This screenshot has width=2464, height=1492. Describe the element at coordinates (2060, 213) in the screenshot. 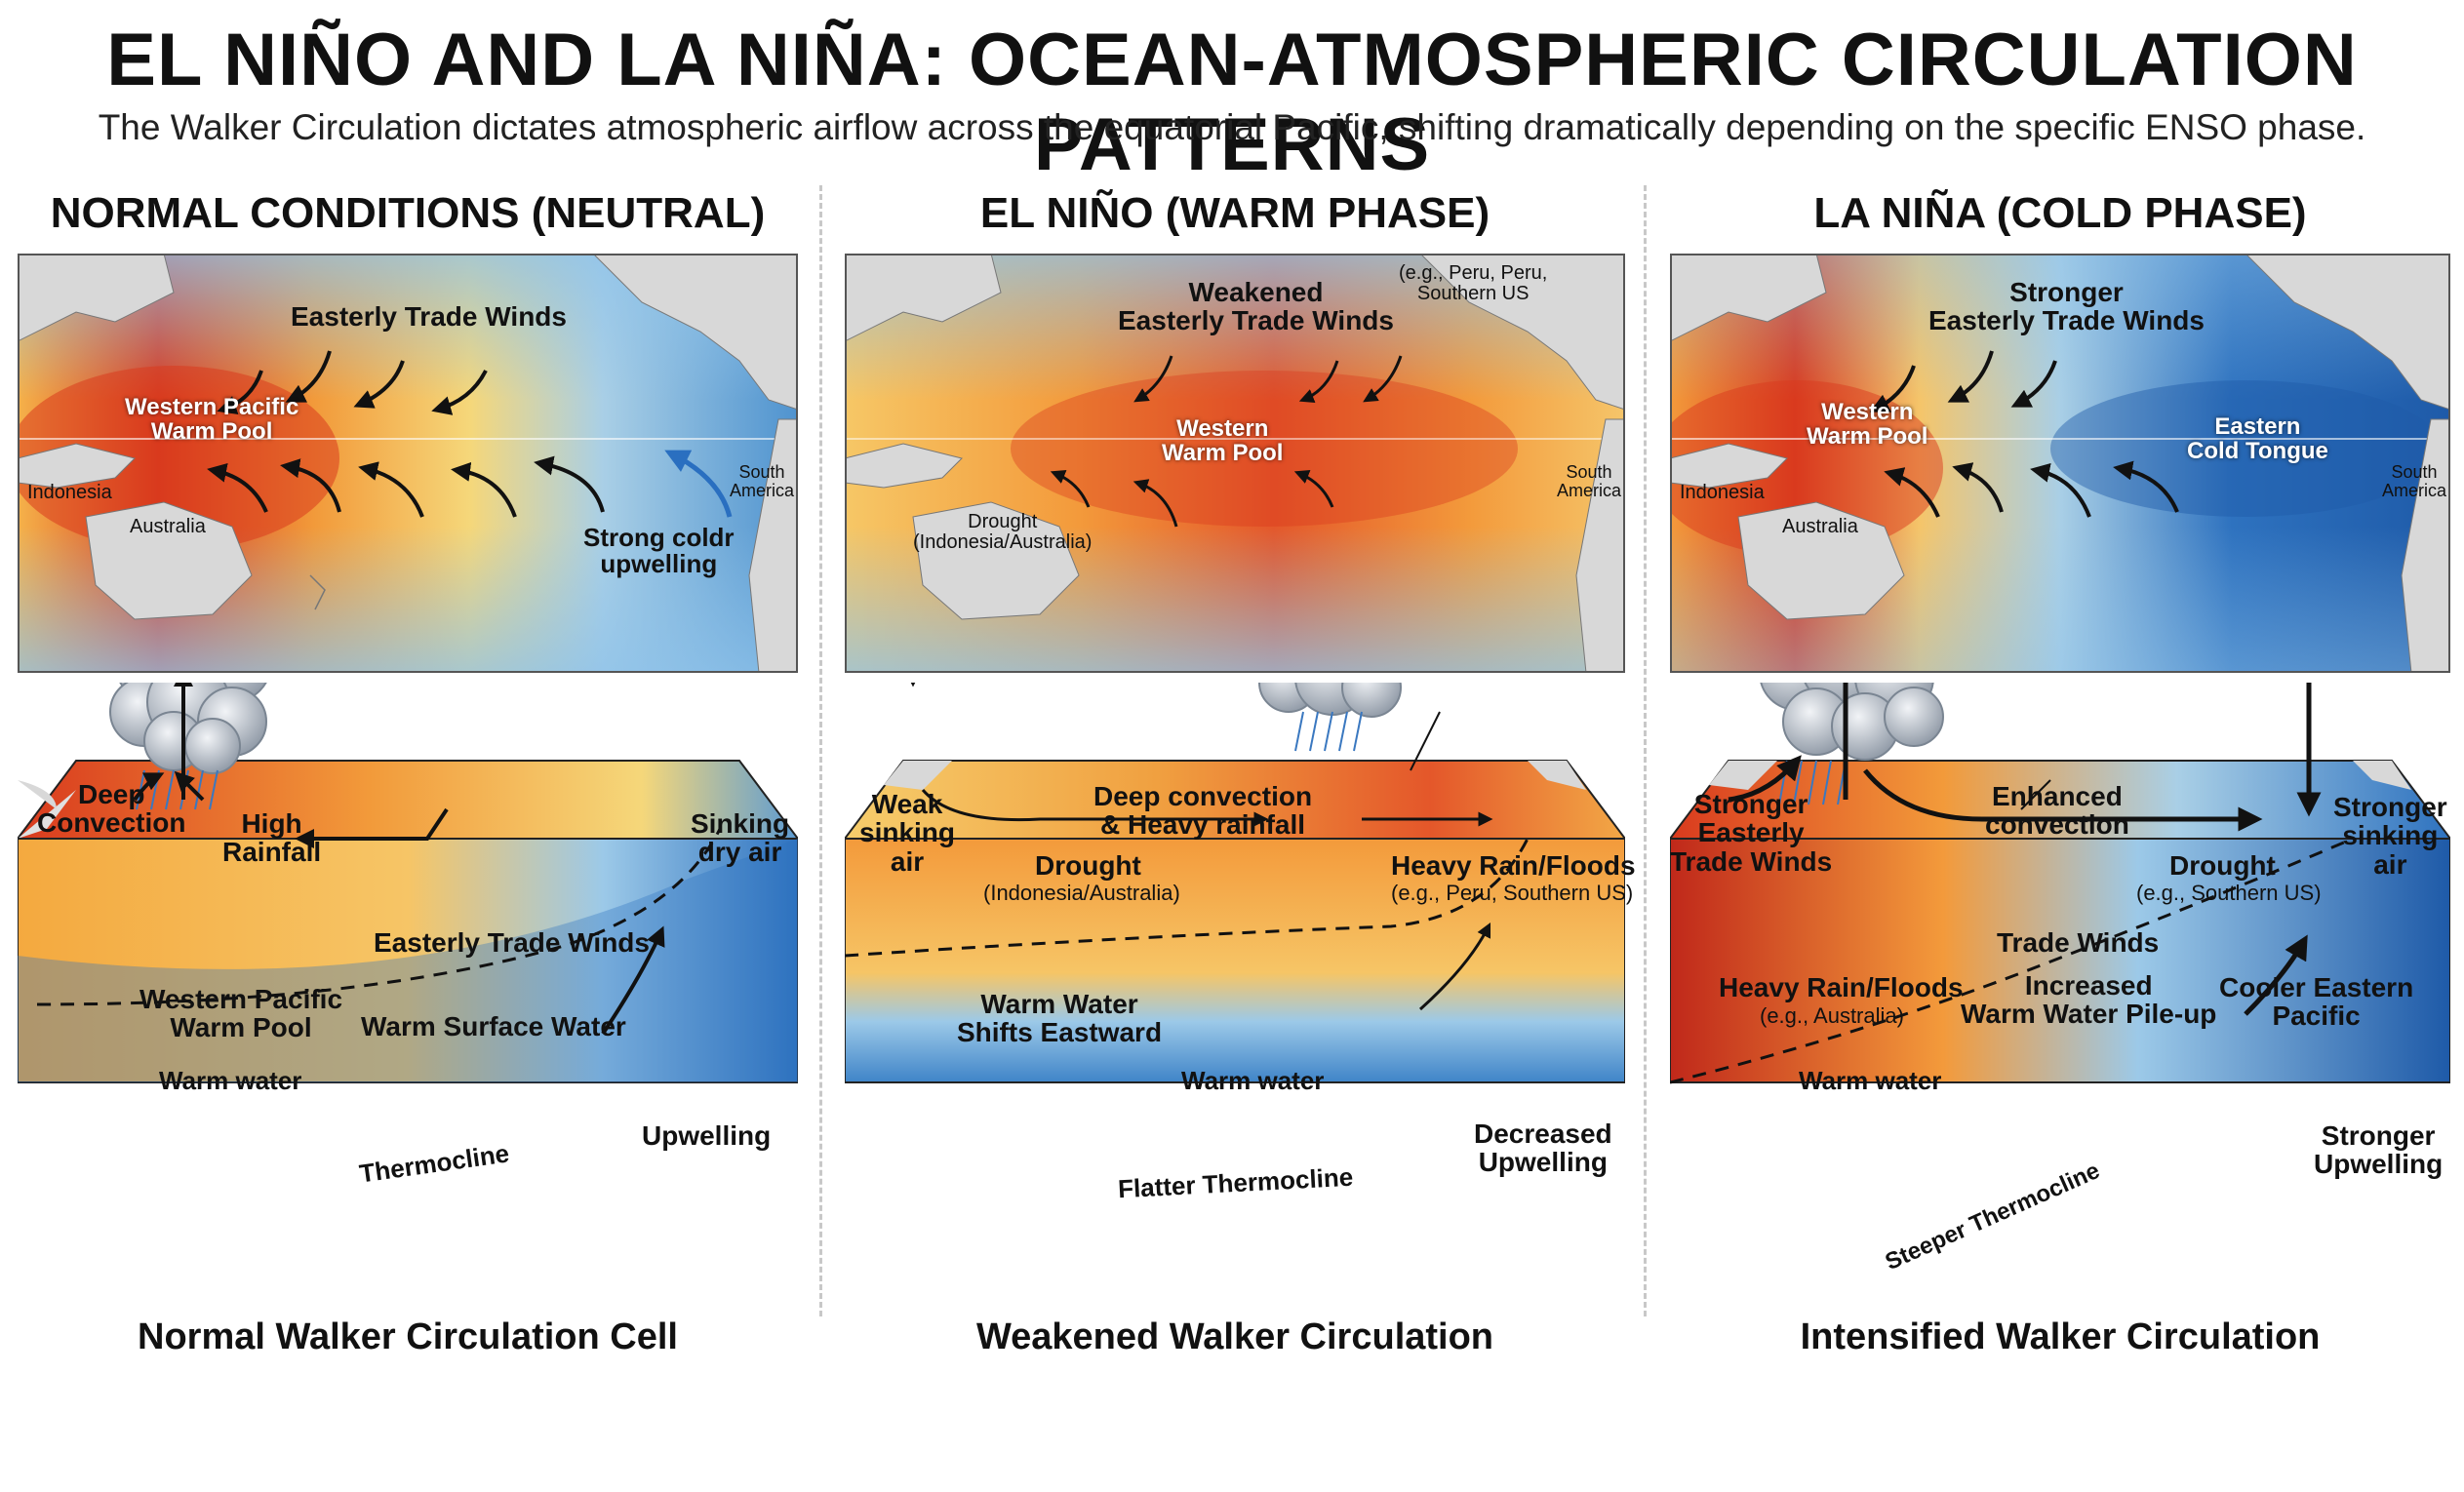

I see `panel-title: LA NIÑA (COLD PHASE)` at that location.